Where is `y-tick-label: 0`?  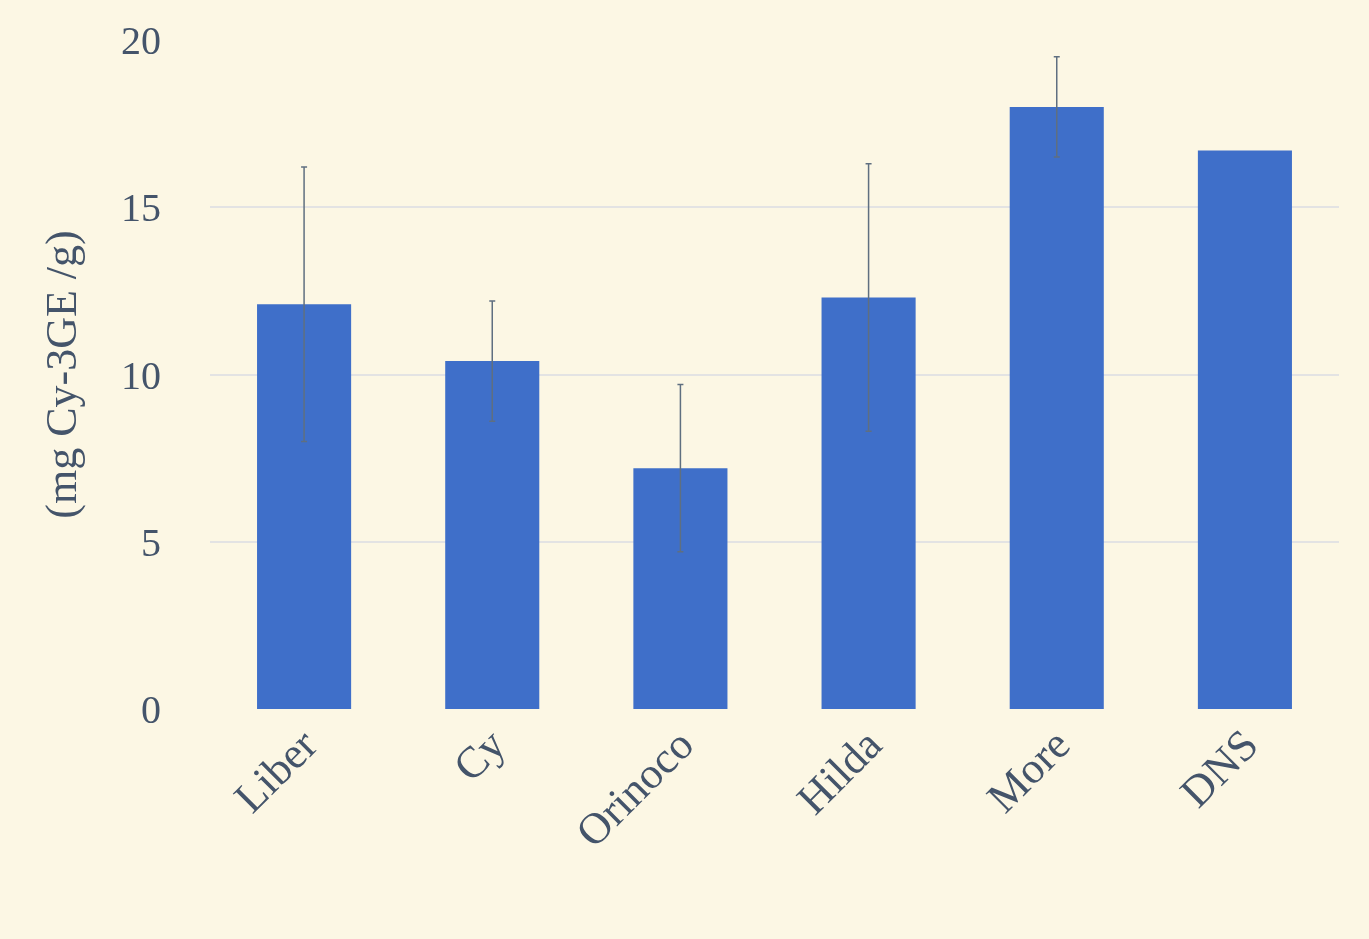
y-tick-label: 0 is located at coordinates (151, 709).